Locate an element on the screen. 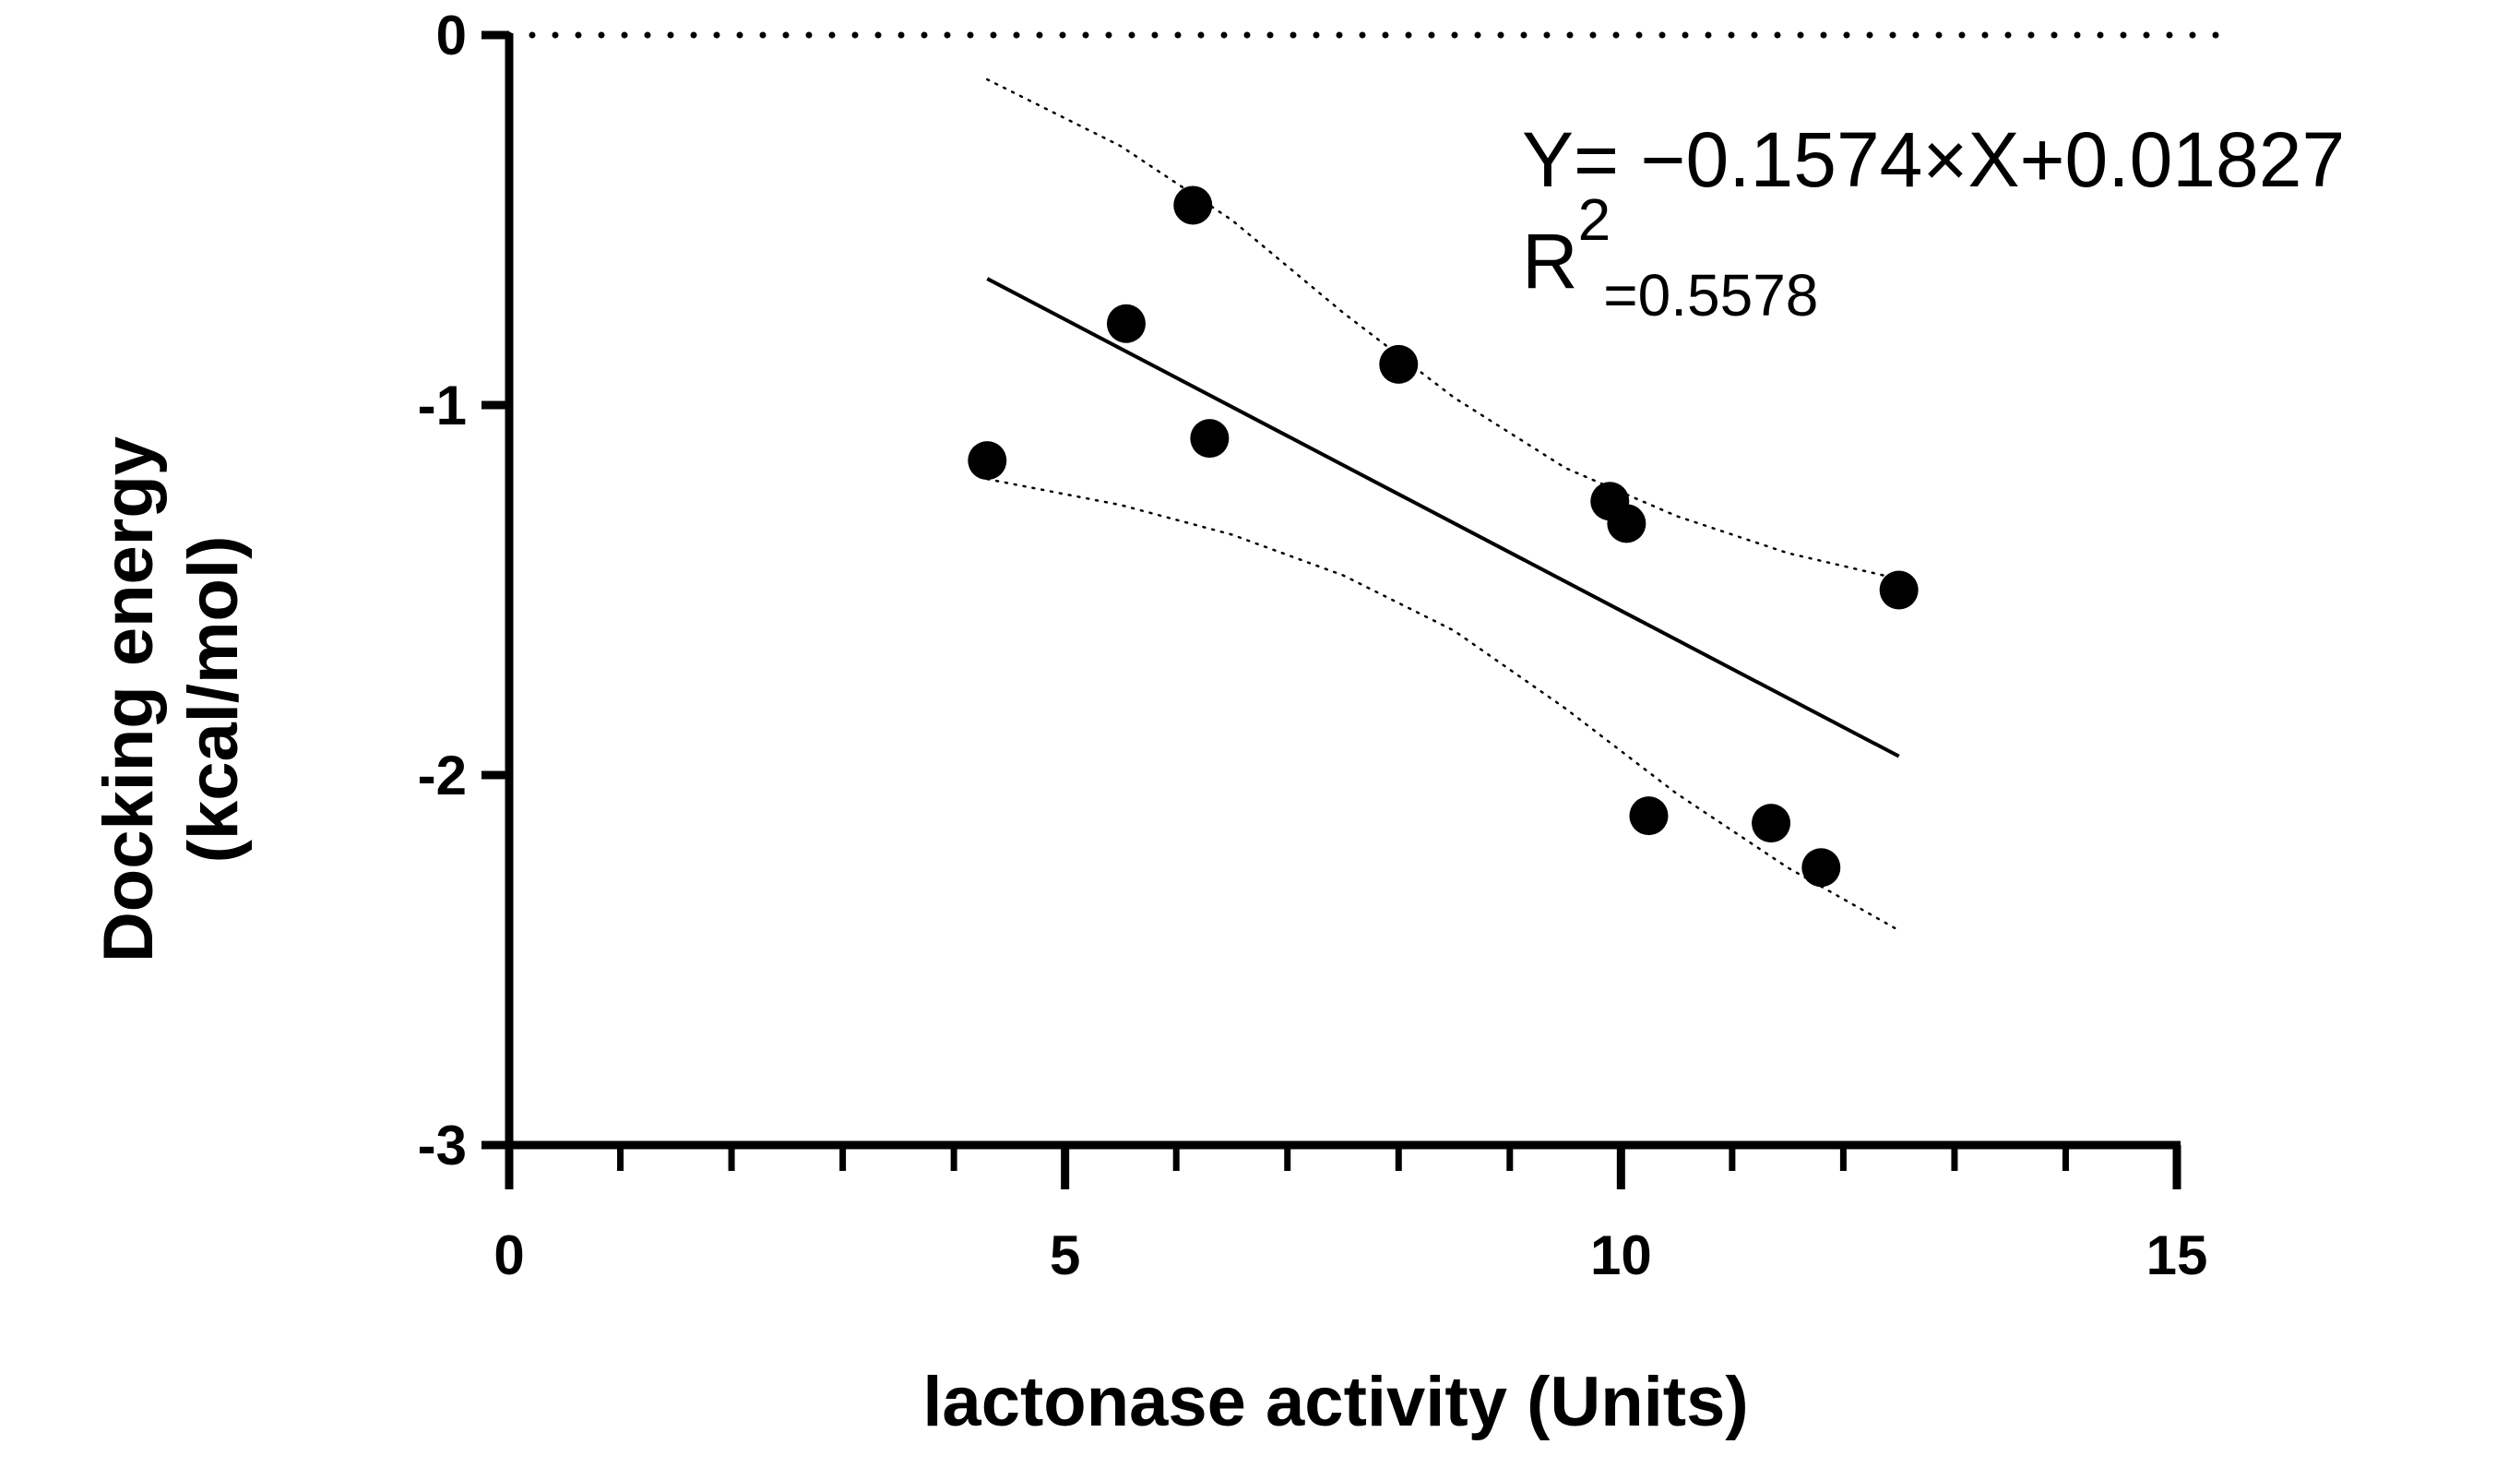  y-tick-label: -3 is located at coordinates (442, 1145).